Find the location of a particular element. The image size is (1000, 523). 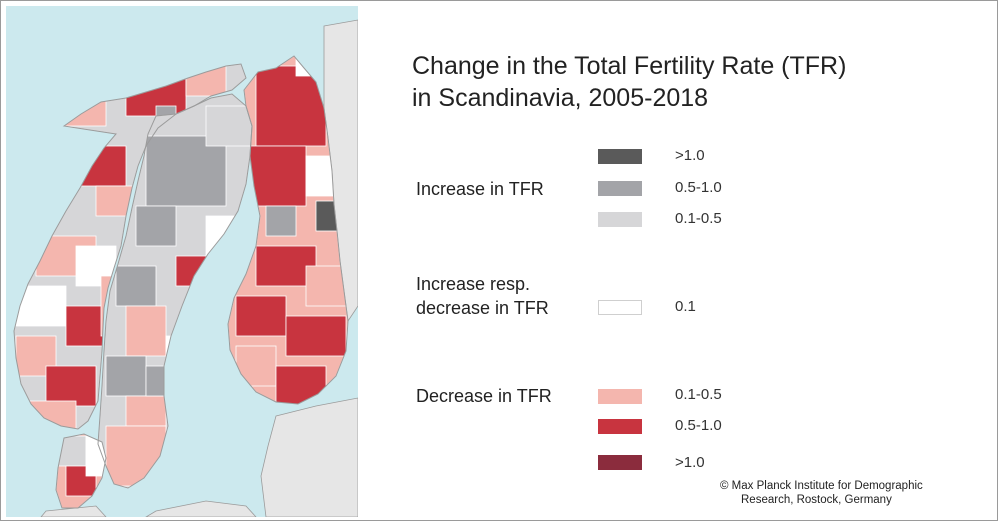

legend-swatch-decrease-low is located at coordinates (620, 396).